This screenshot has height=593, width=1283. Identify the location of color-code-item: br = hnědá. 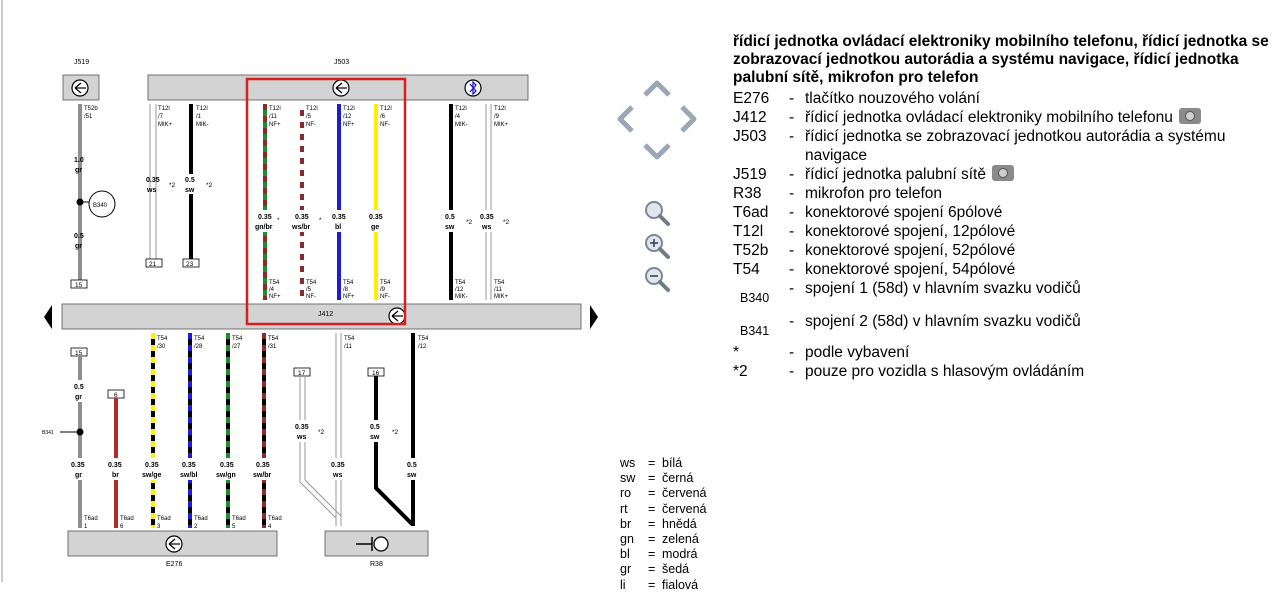
(663, 524).